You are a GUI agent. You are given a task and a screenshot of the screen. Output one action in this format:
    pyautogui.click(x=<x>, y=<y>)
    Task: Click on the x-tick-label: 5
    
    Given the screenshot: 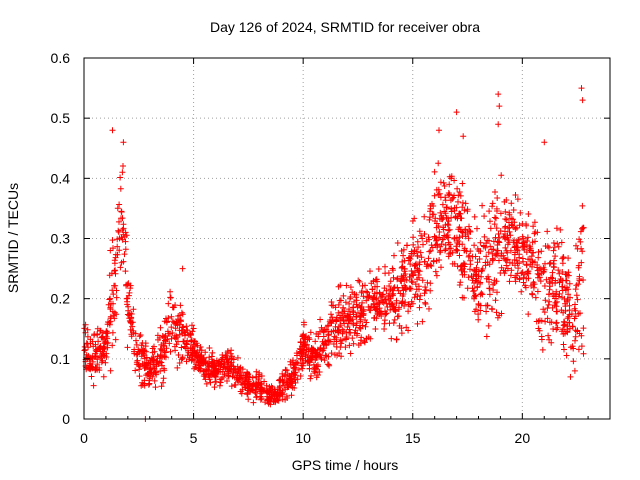 What is the action you would take?
    pyautogui.click(x=194, y=438)
    